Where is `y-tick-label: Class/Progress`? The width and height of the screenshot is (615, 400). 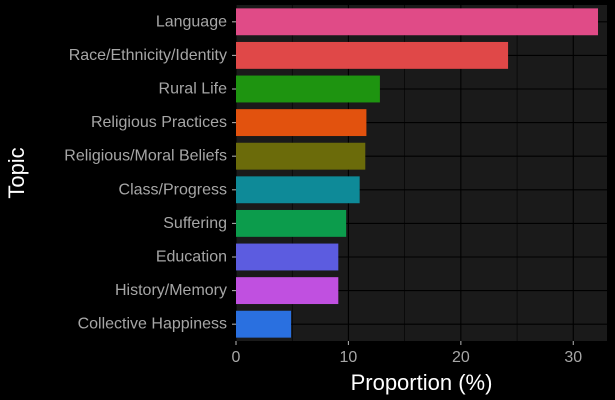 y-tick-label: Class/Progress is located at coordinates (173, 189).